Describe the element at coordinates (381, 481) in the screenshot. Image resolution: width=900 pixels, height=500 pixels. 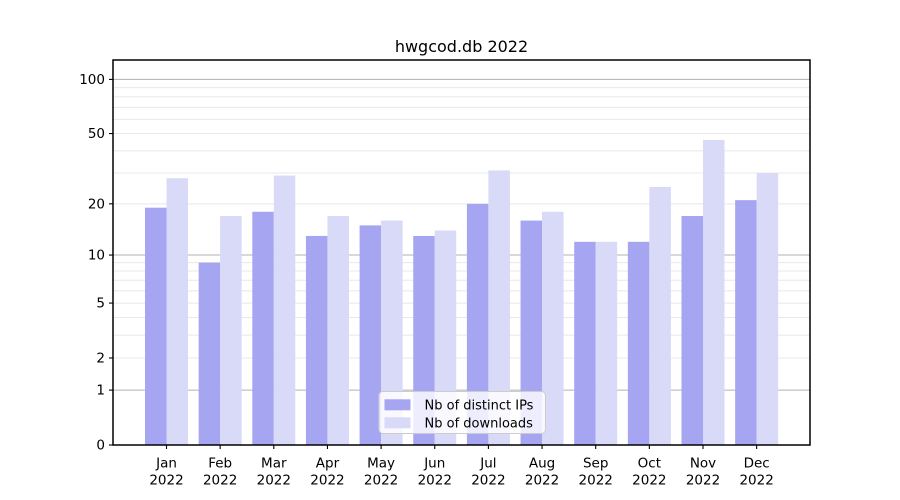
I see `x-tick-label-year-may-2022: 2022` at that location.